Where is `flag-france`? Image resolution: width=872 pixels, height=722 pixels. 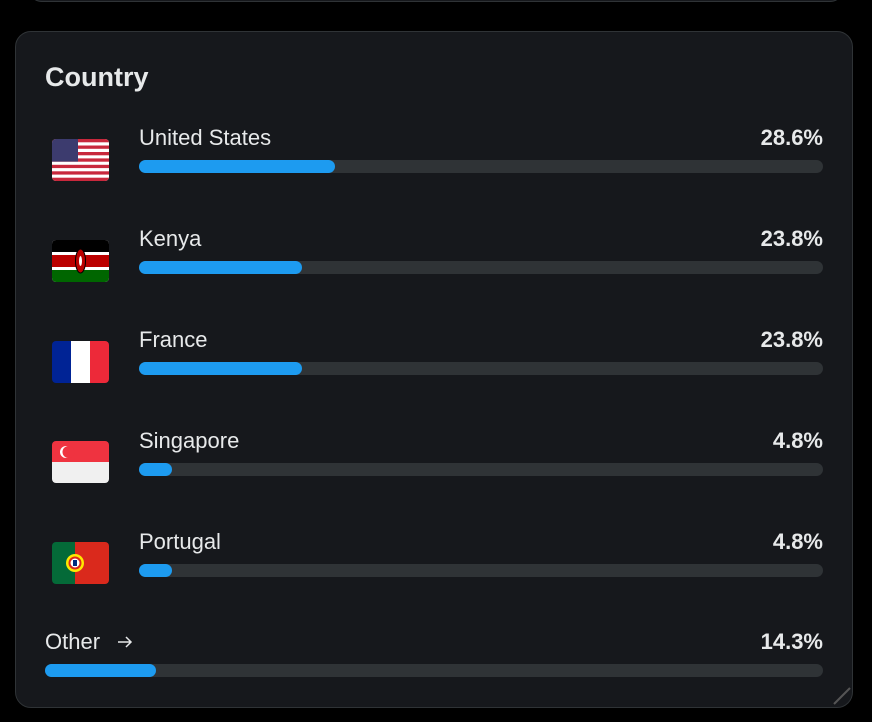 flag-france is located at coordinates (80, 362).